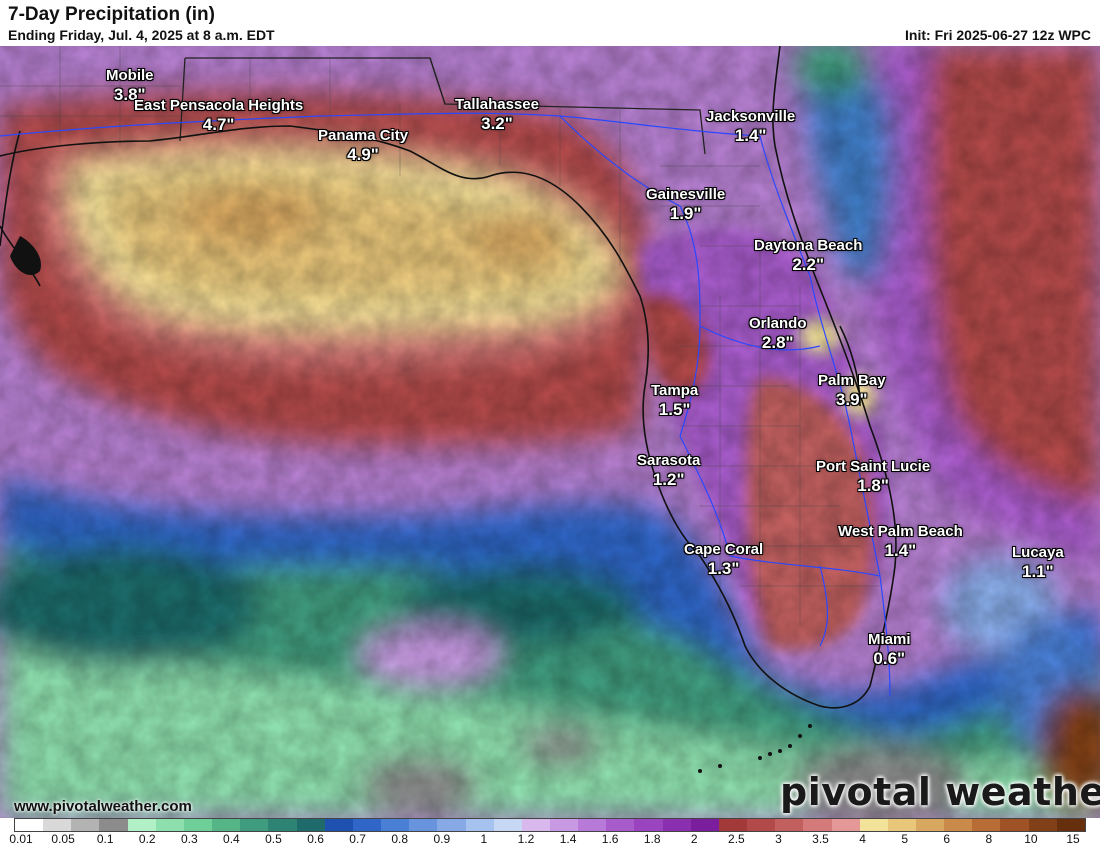 The image size is (1100, 850). Describe the element at coordinates (820, 839) in the screenshot. I see `legend-tick-label: 3.5` at that location.